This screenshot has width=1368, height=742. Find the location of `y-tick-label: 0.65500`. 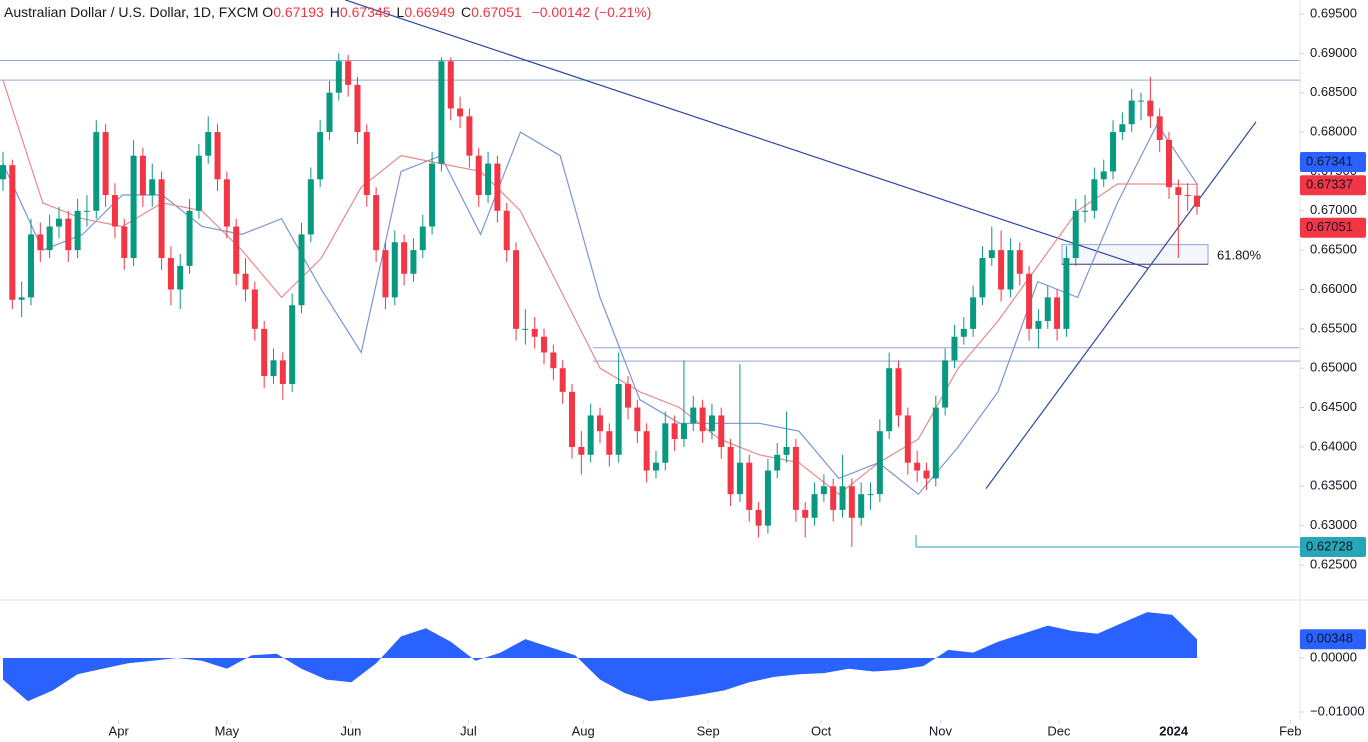

y-tick-label: 0.65500 is located at coordinates (1333, 327).